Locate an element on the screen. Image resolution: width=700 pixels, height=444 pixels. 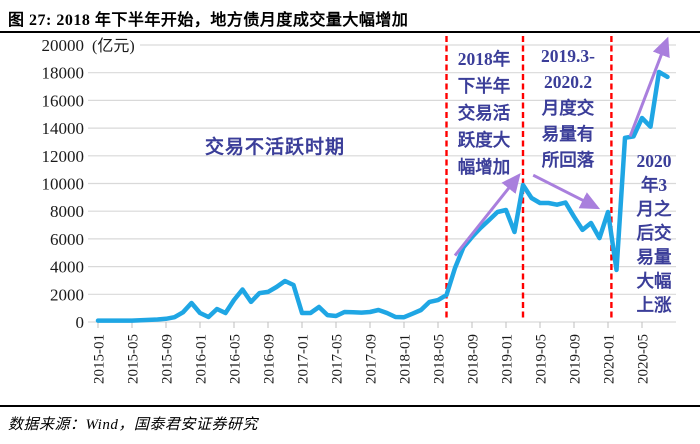
x-tick-label: 2019-01 is located at coordinates (508, 359).